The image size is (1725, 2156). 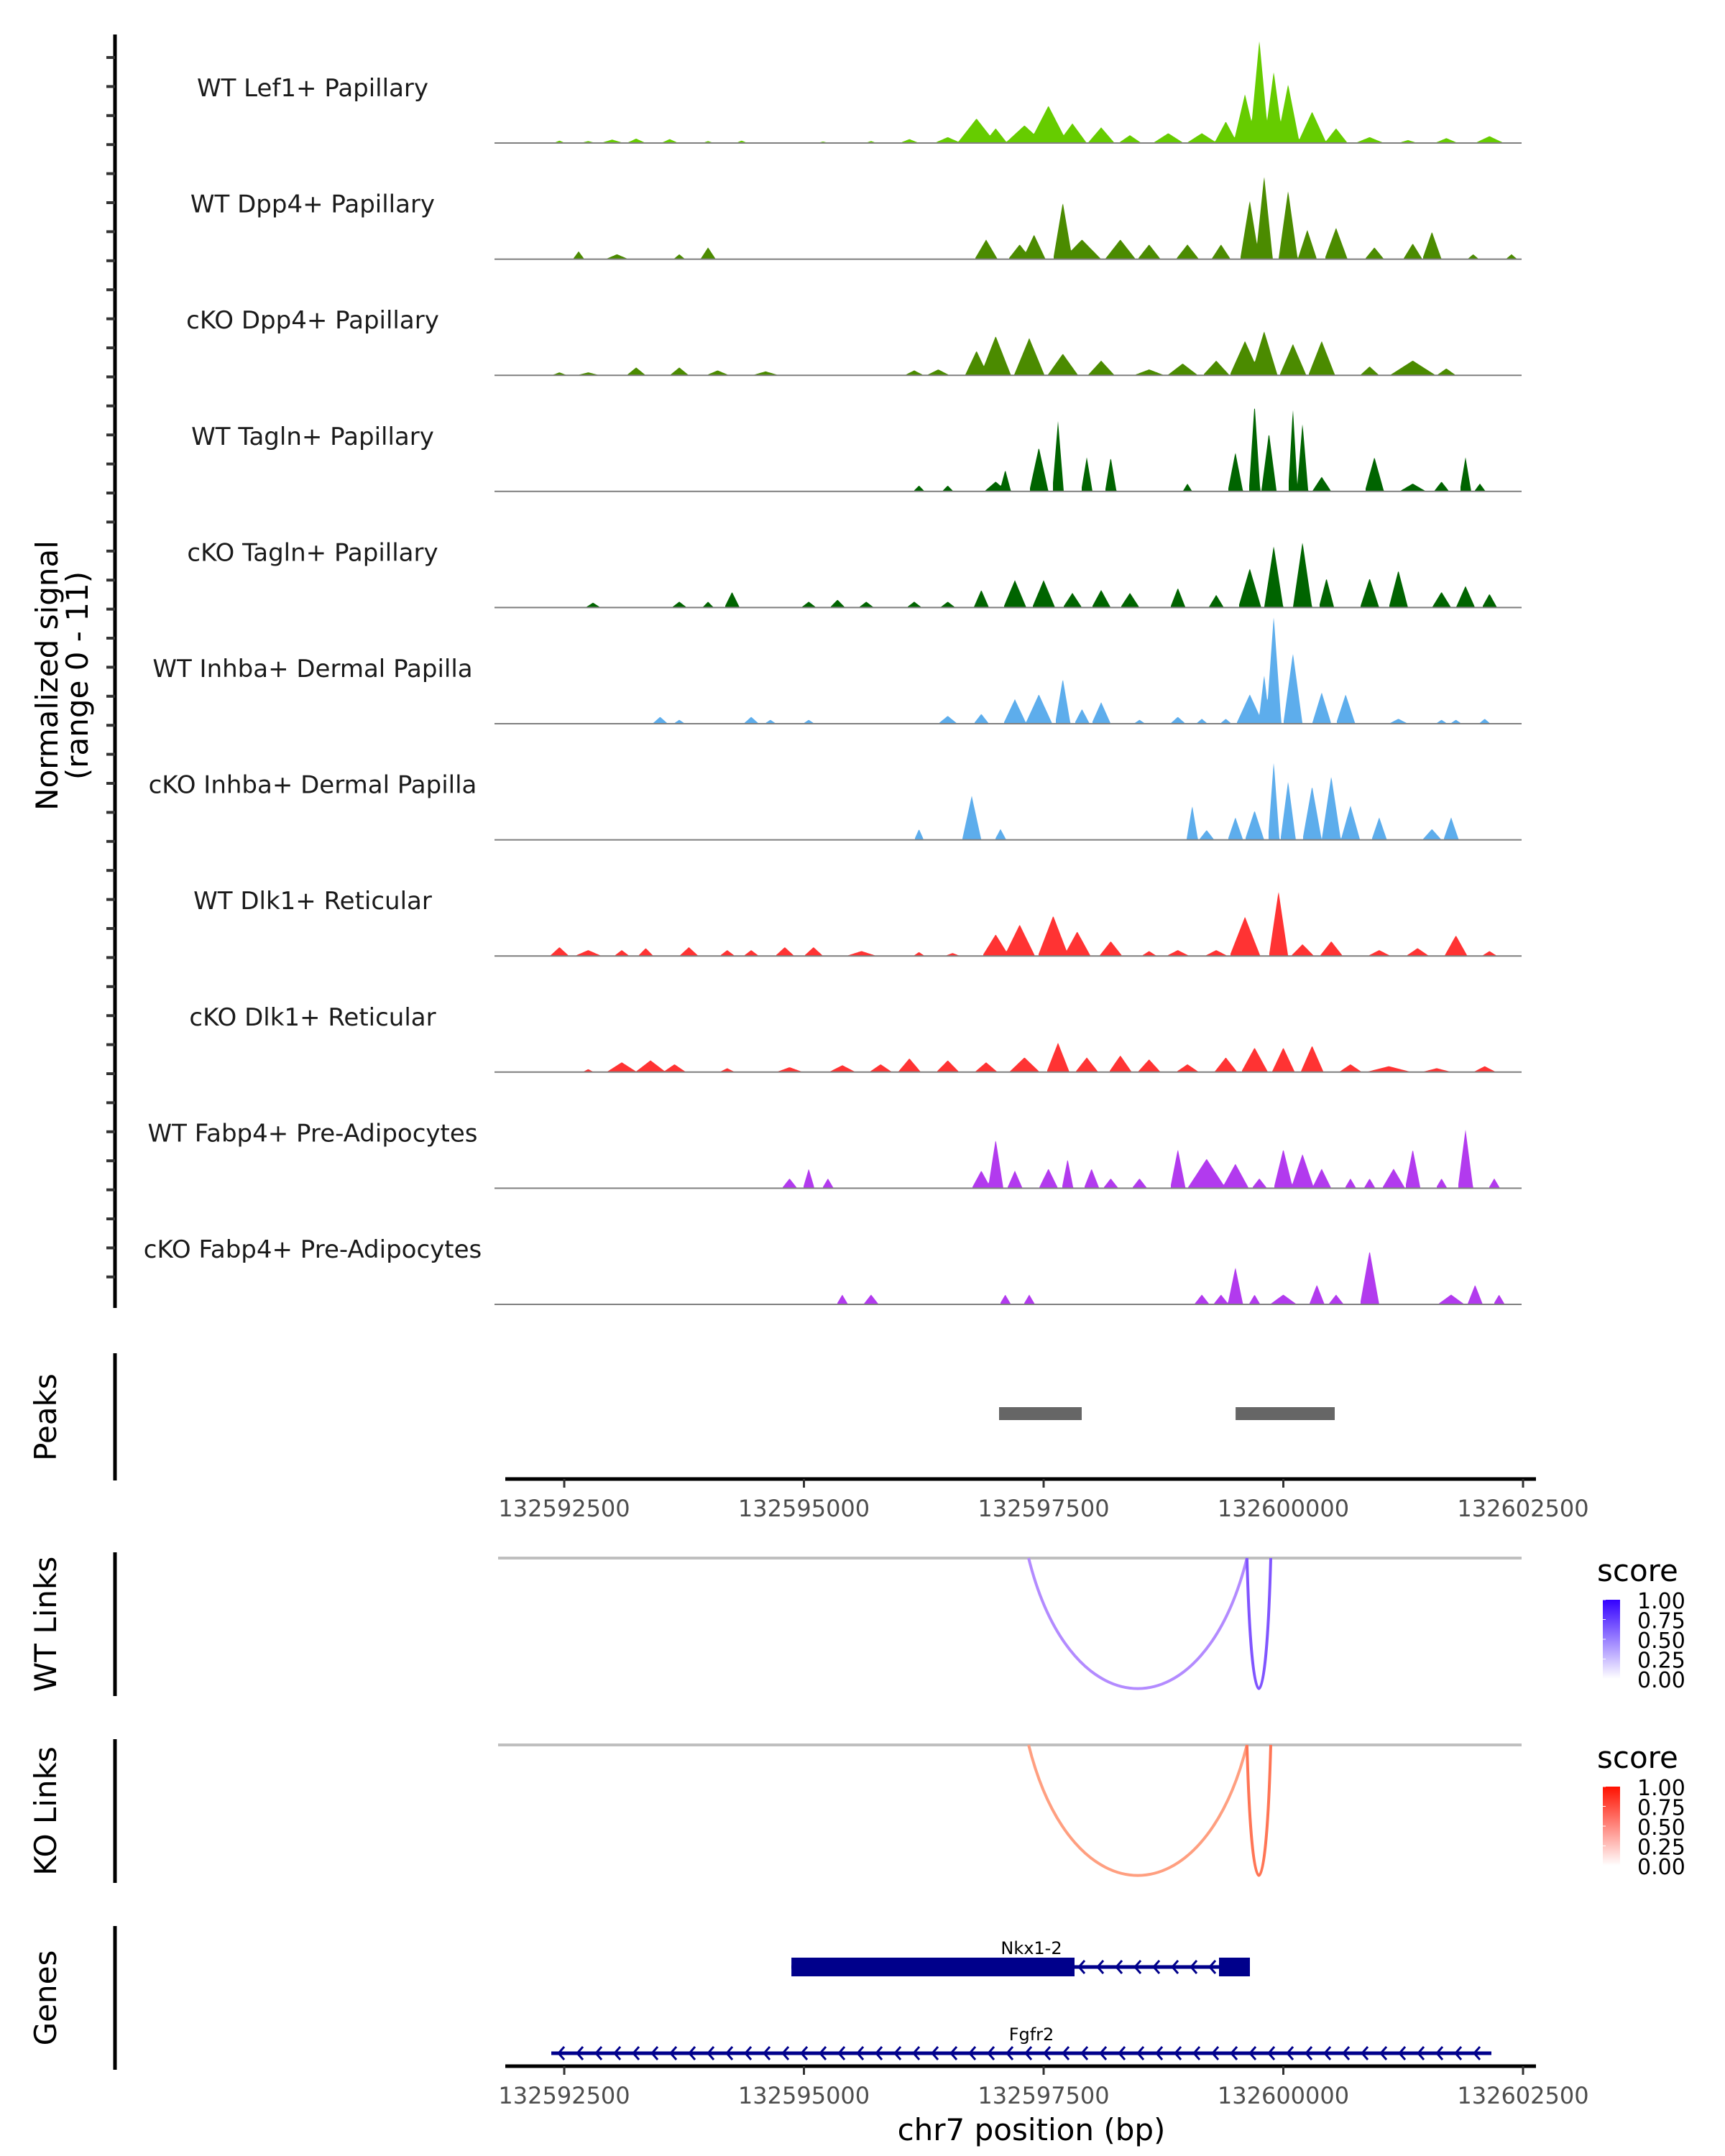 What do you see at coordinates (312, 552) in the screenshot?
I see `track-label: cKO Tagln+ Papillary` at bounding box center [312, 552].